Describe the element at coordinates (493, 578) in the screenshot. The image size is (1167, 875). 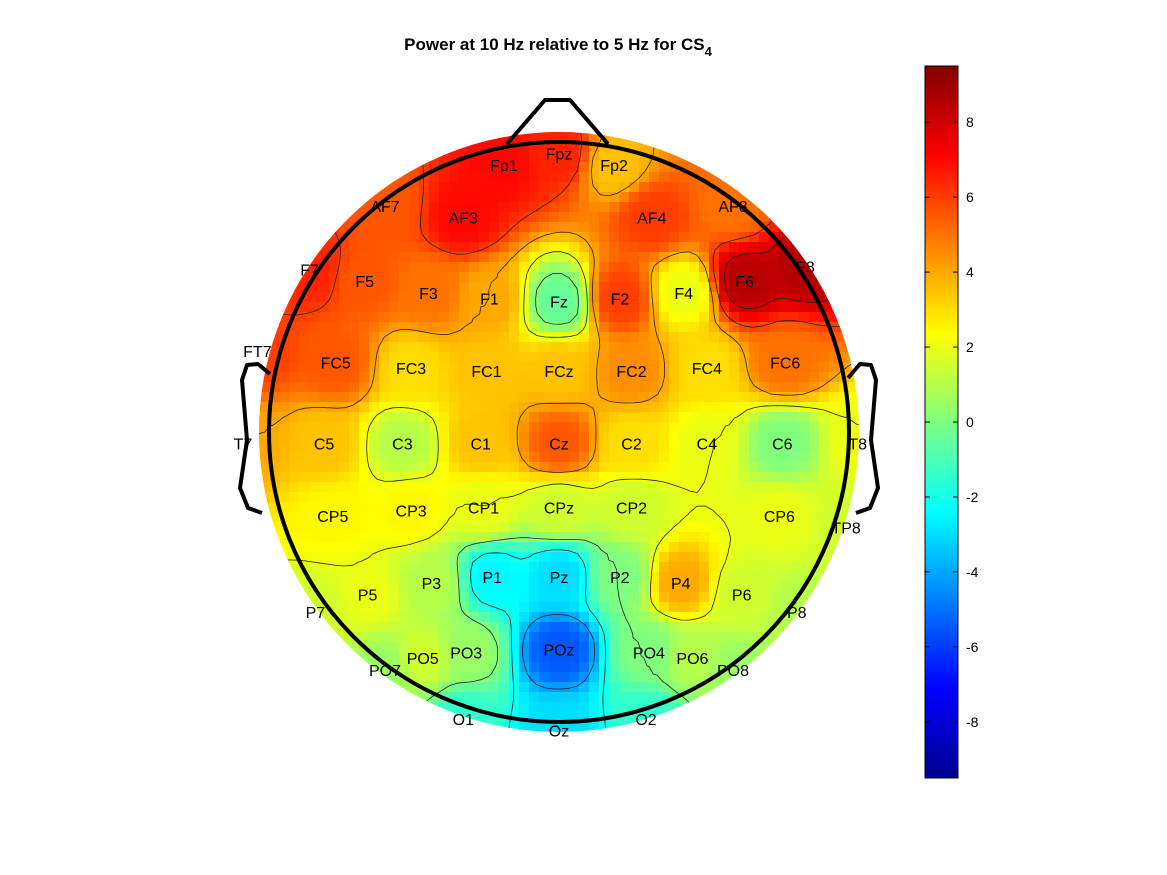
I see `electrode-label-p1: P1` at that location.